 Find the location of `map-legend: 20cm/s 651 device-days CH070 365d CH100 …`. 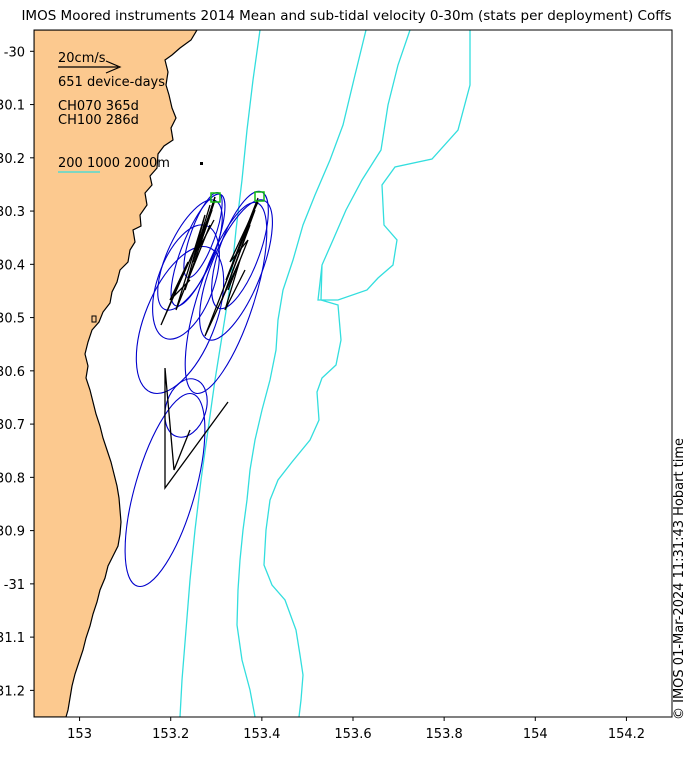

map-legend: 20cm/s 651 device-days CH070 365d CH100 … is located at coordinates (114, 112).